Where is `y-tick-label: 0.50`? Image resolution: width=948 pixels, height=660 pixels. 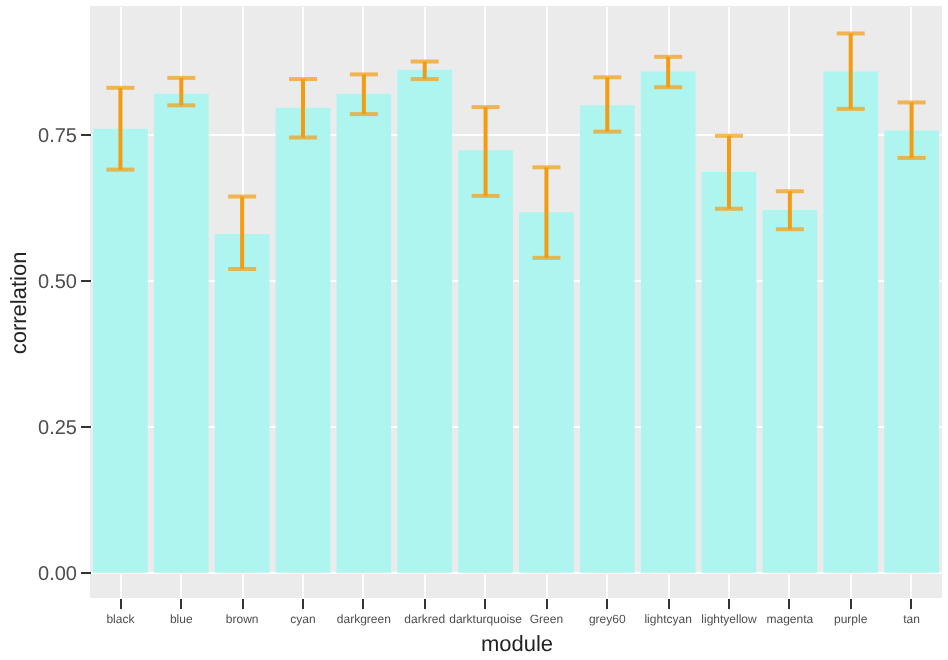 y-tick-label: 0.50 is located at coordinates (58, 282).